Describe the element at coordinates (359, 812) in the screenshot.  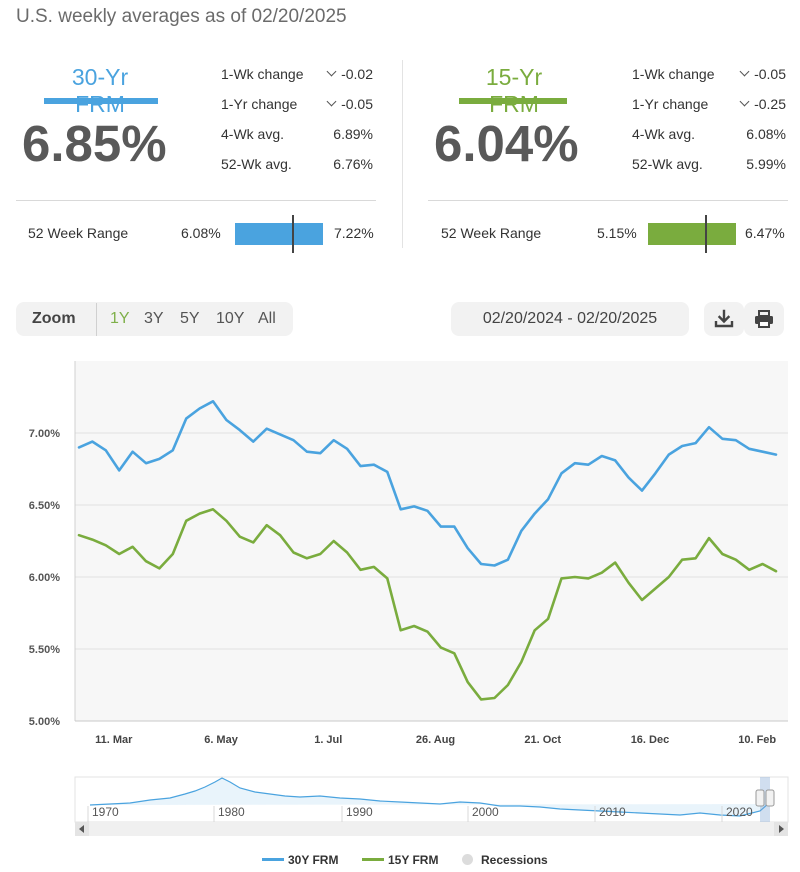
I see `navigator-year-label: 1990` at that location.